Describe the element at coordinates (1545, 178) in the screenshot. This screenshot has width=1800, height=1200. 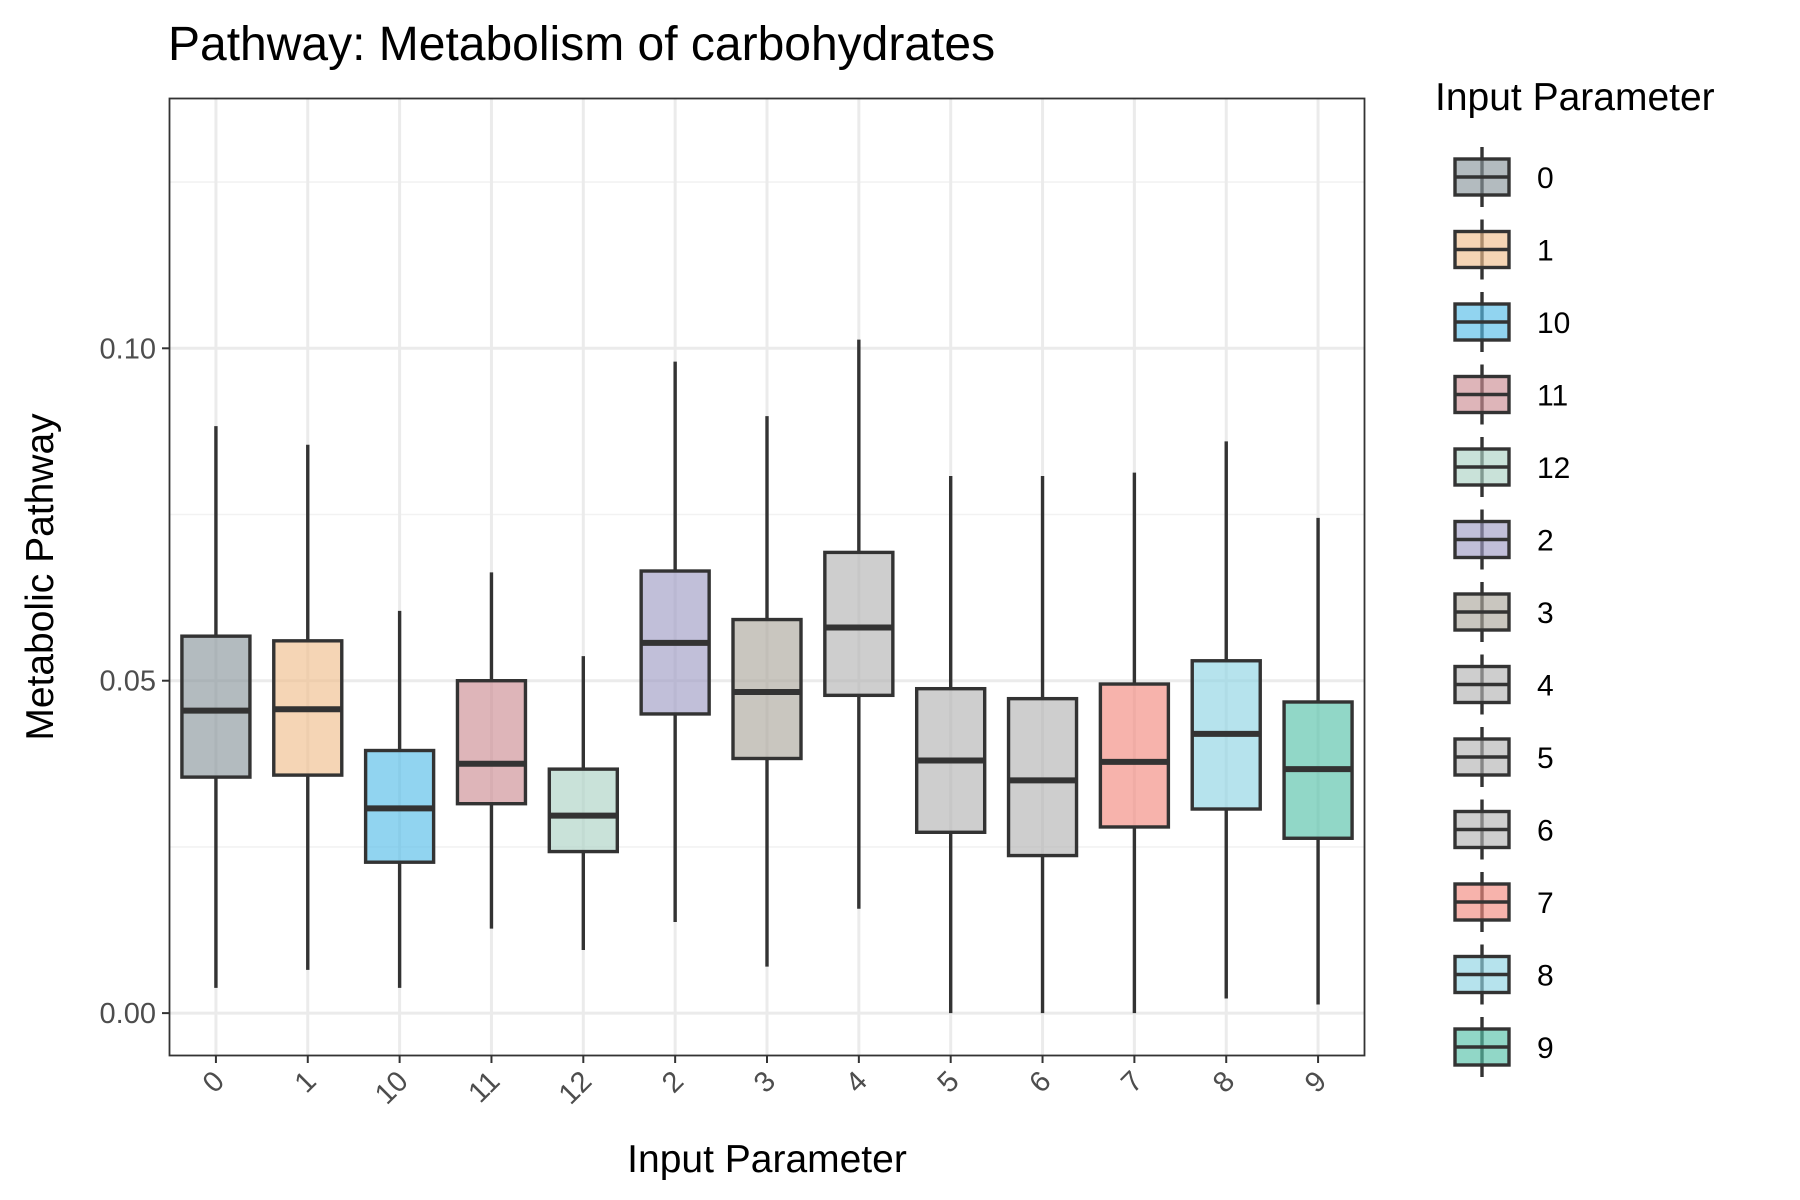
I see `legend-label: 0` at that location.